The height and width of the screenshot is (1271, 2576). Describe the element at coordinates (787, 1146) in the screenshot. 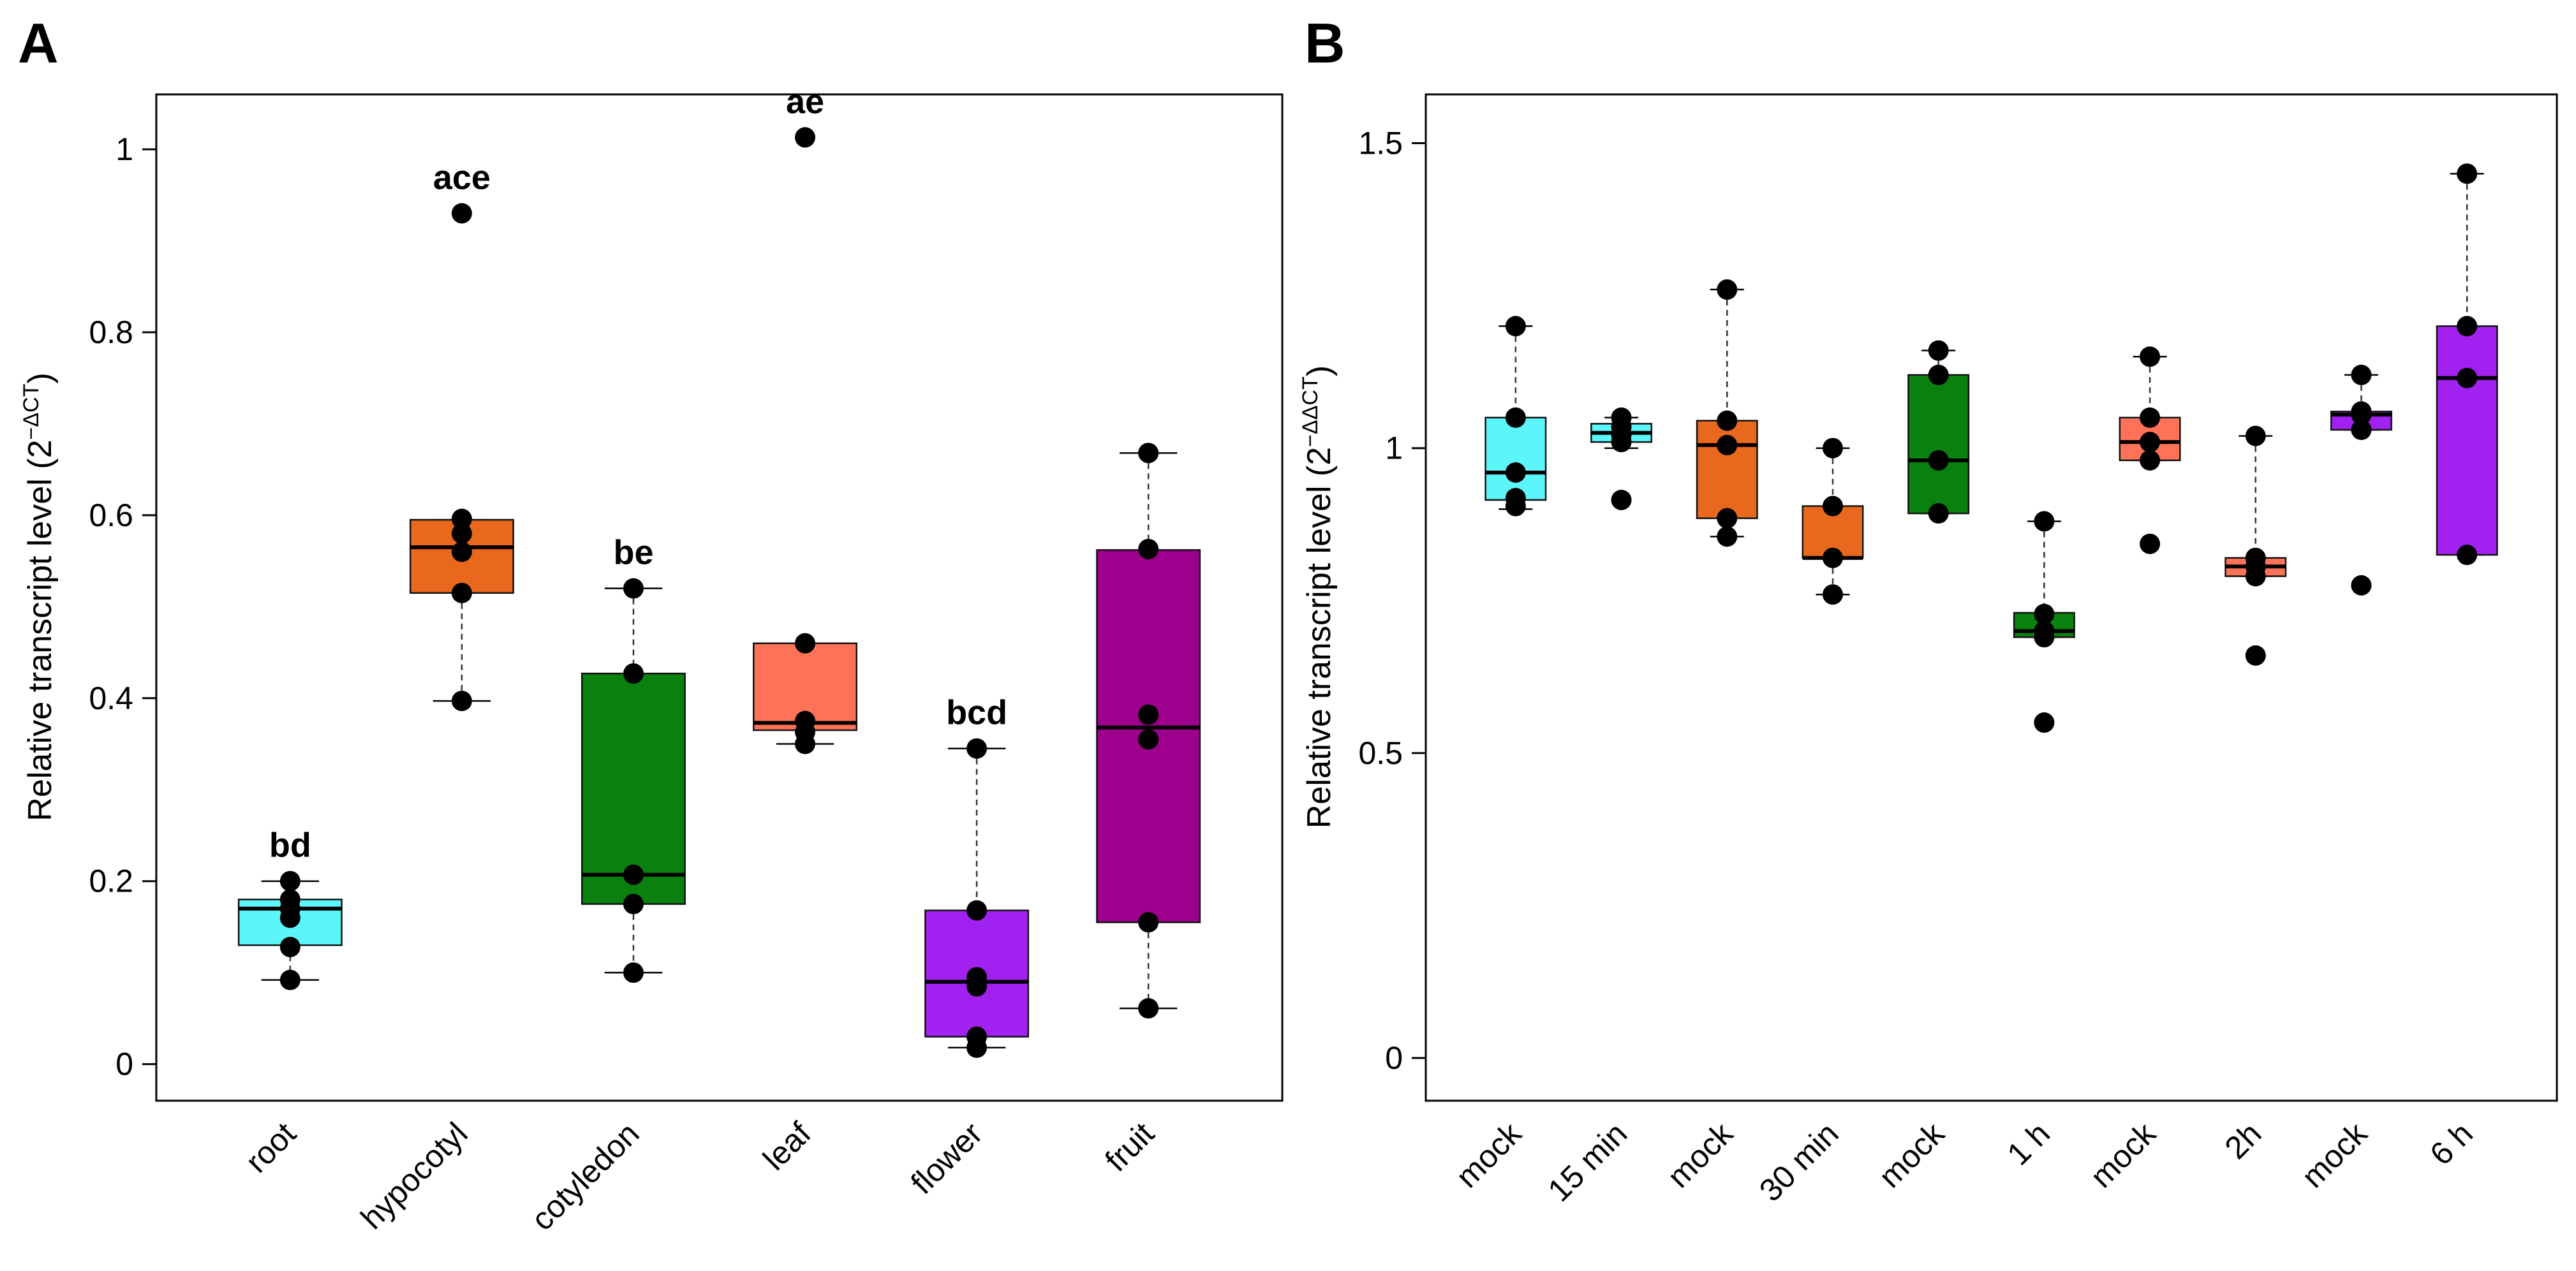

I see `x-tick-label: leaf` at that location.